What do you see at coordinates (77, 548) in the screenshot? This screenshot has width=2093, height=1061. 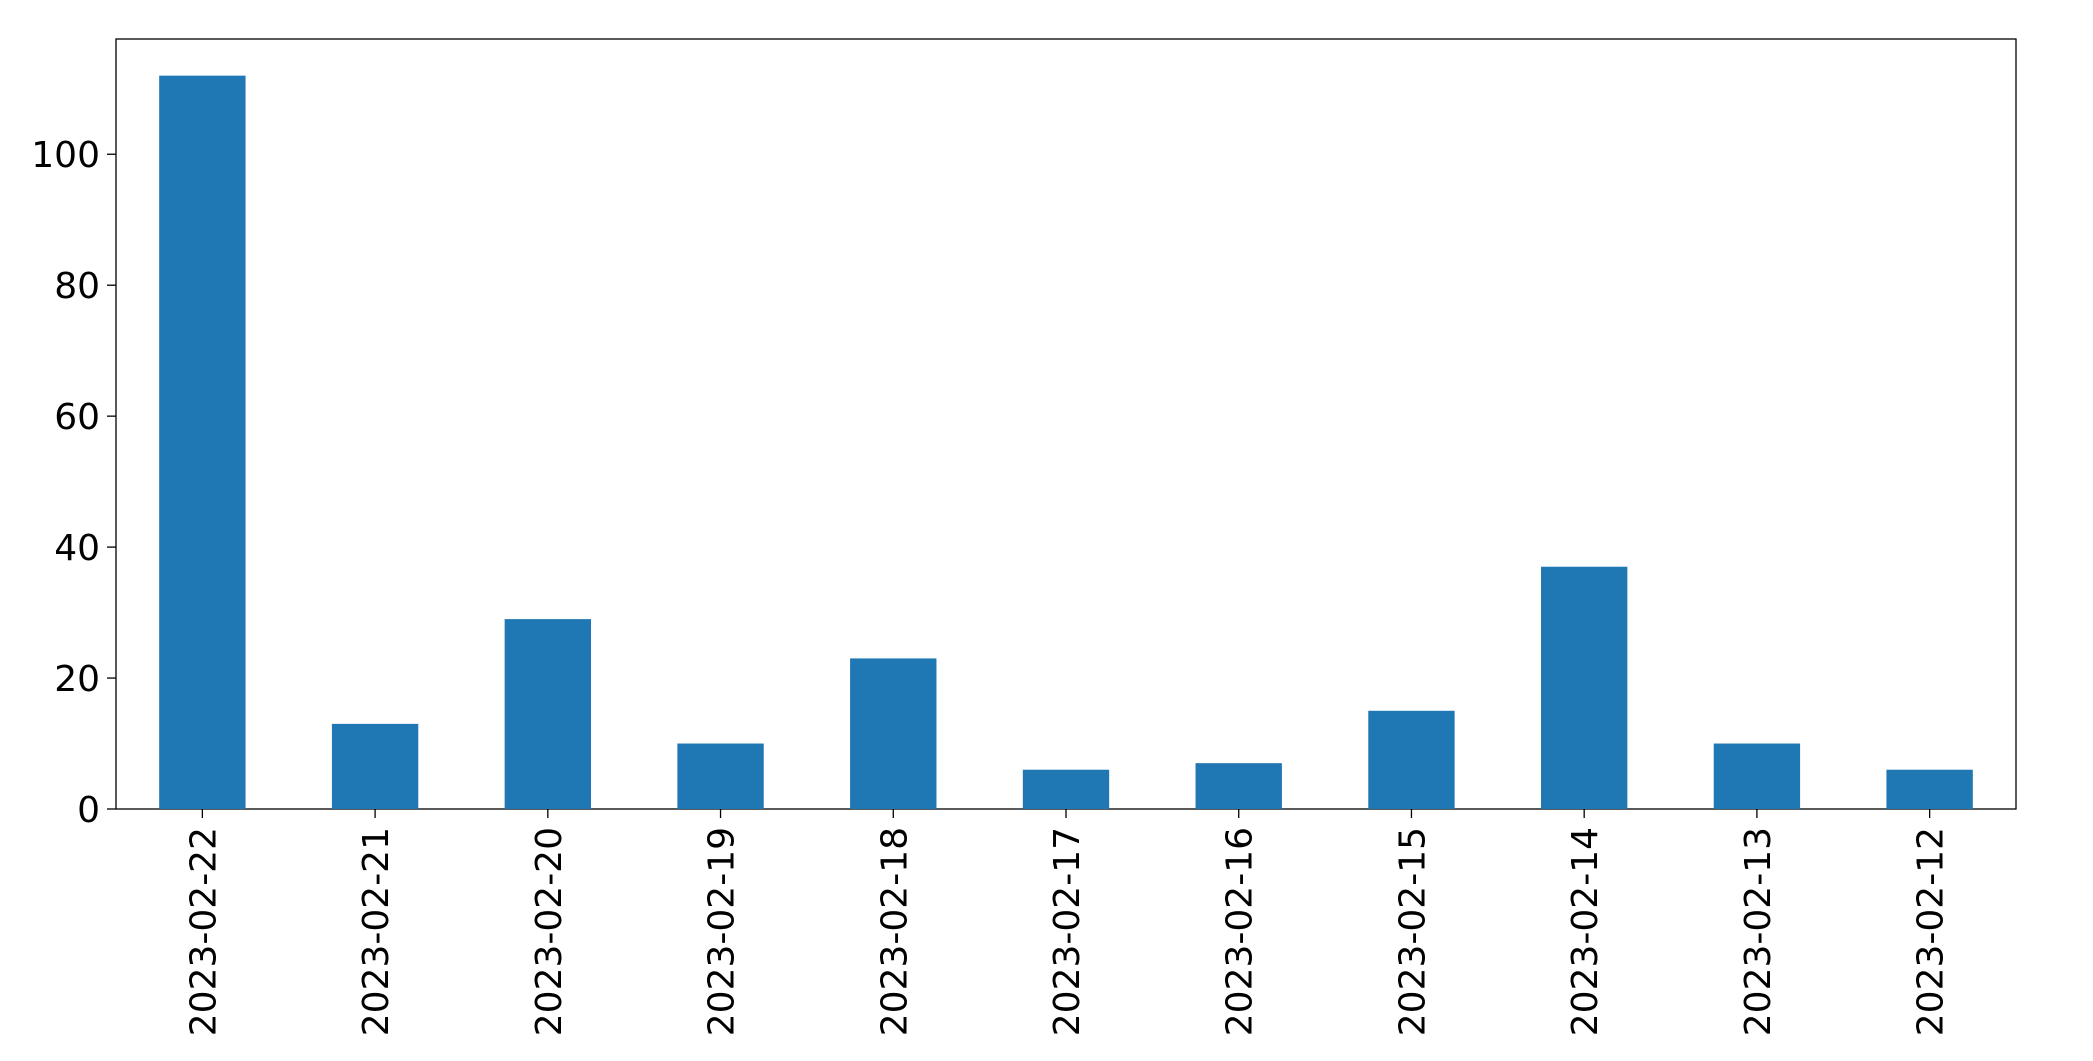 I see `y-tick-label: 40` at bounding box center [77, 548].